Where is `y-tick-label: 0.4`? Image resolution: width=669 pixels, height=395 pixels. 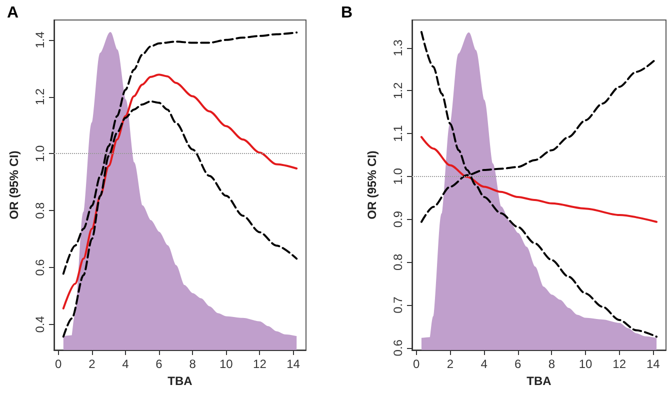 y-tick-label: 0.4 is located at coordinates (40, 324).